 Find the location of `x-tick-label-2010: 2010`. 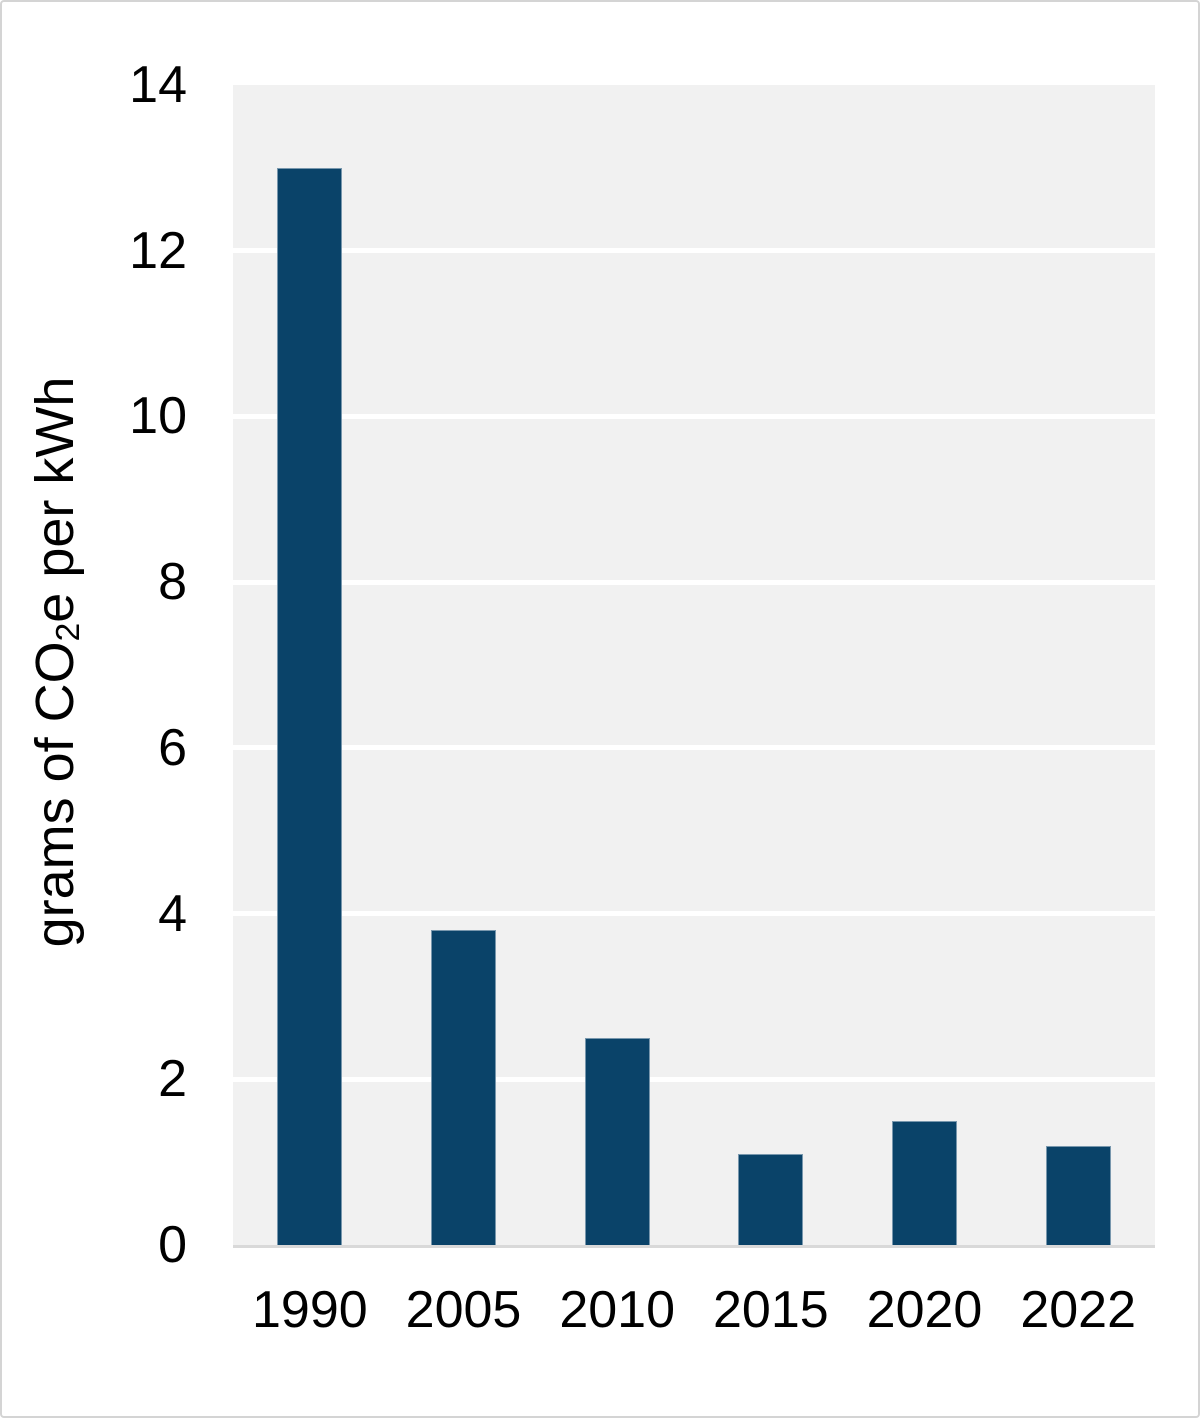

x-tick-label-2010: 2010 is located at coordinates (617, 1310).